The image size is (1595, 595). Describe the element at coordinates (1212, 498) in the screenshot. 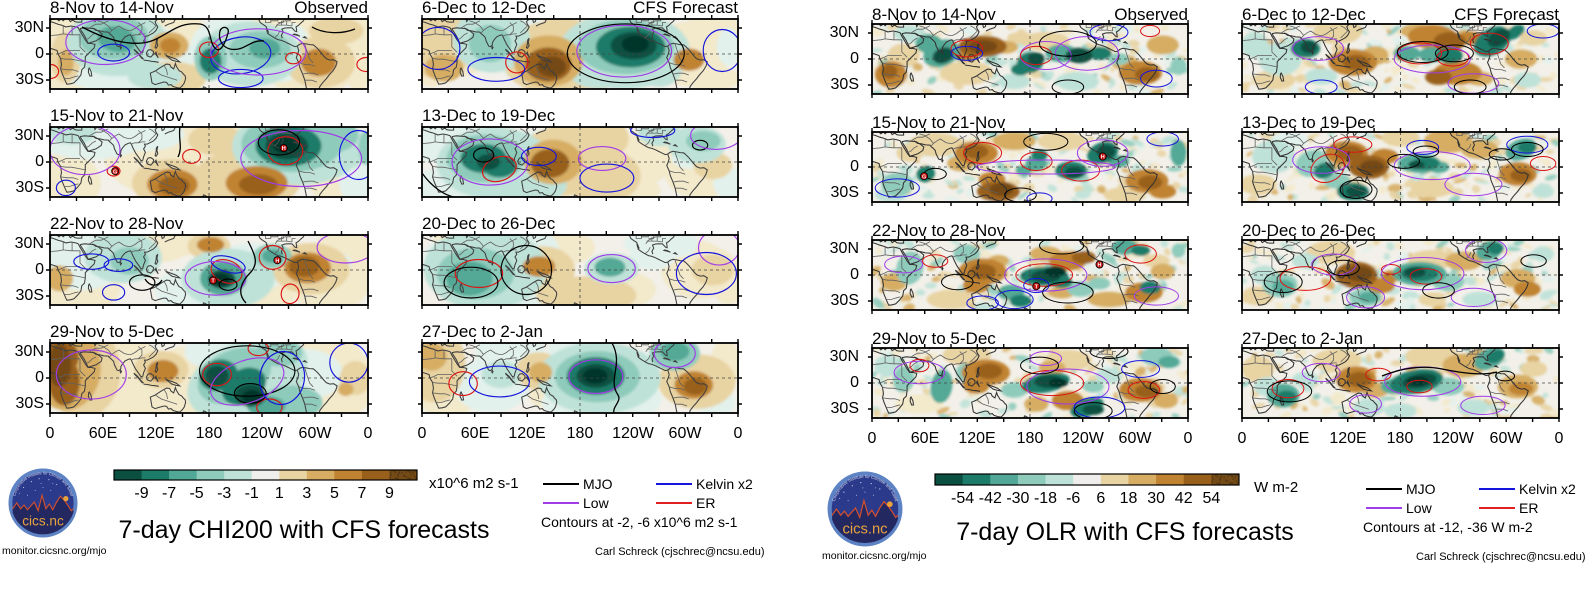

I see `svg-text: 54` at that location.